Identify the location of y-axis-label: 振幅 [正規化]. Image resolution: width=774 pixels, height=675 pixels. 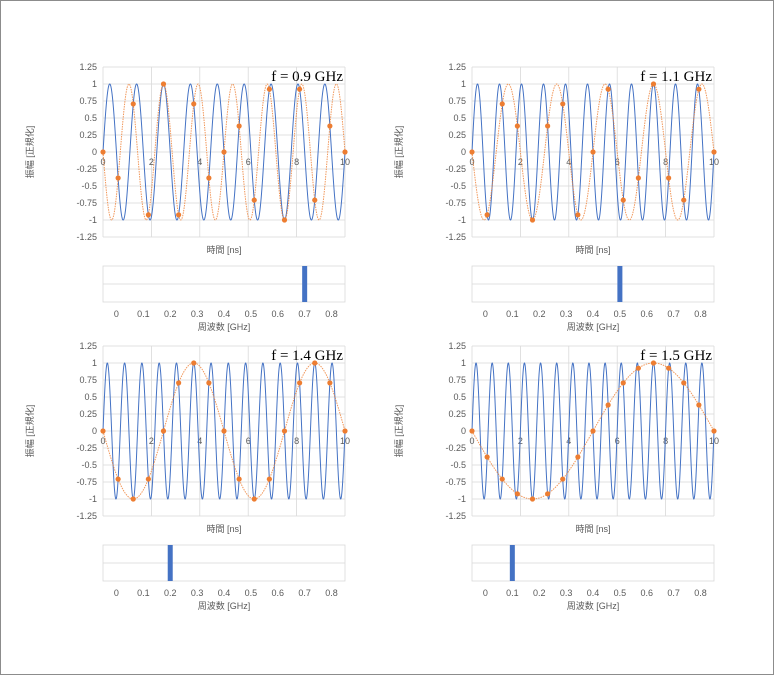
(29, 431).